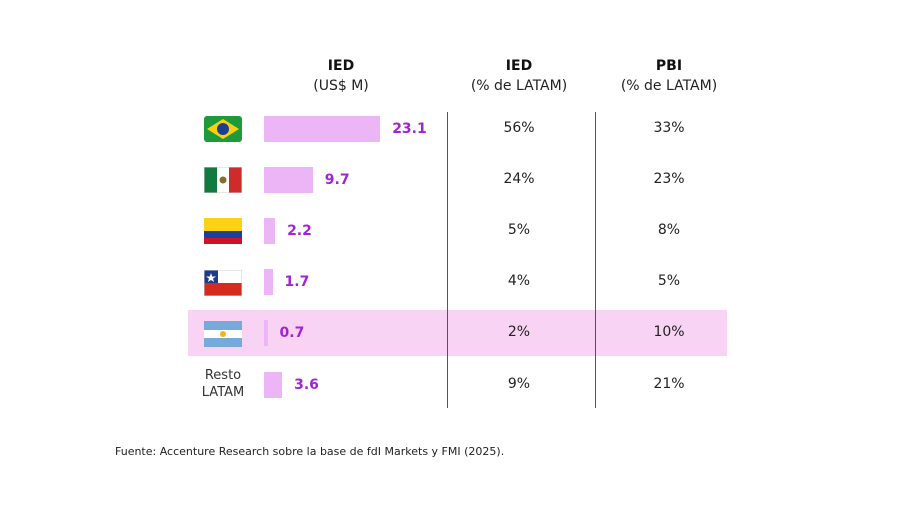  I want to click on table-cell: 23%, so click(669, 179).